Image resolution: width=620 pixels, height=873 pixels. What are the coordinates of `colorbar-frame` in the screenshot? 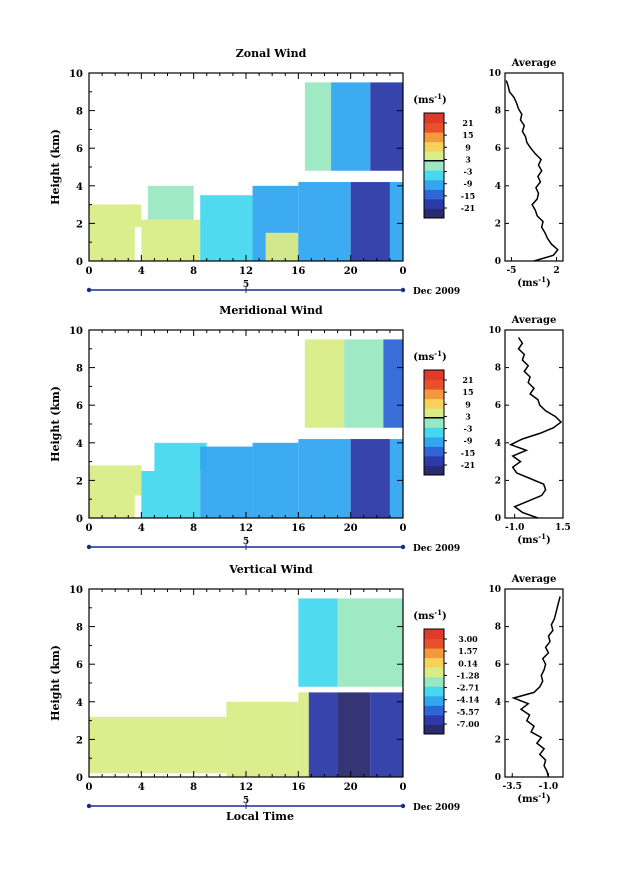 It's located at (434, 165).